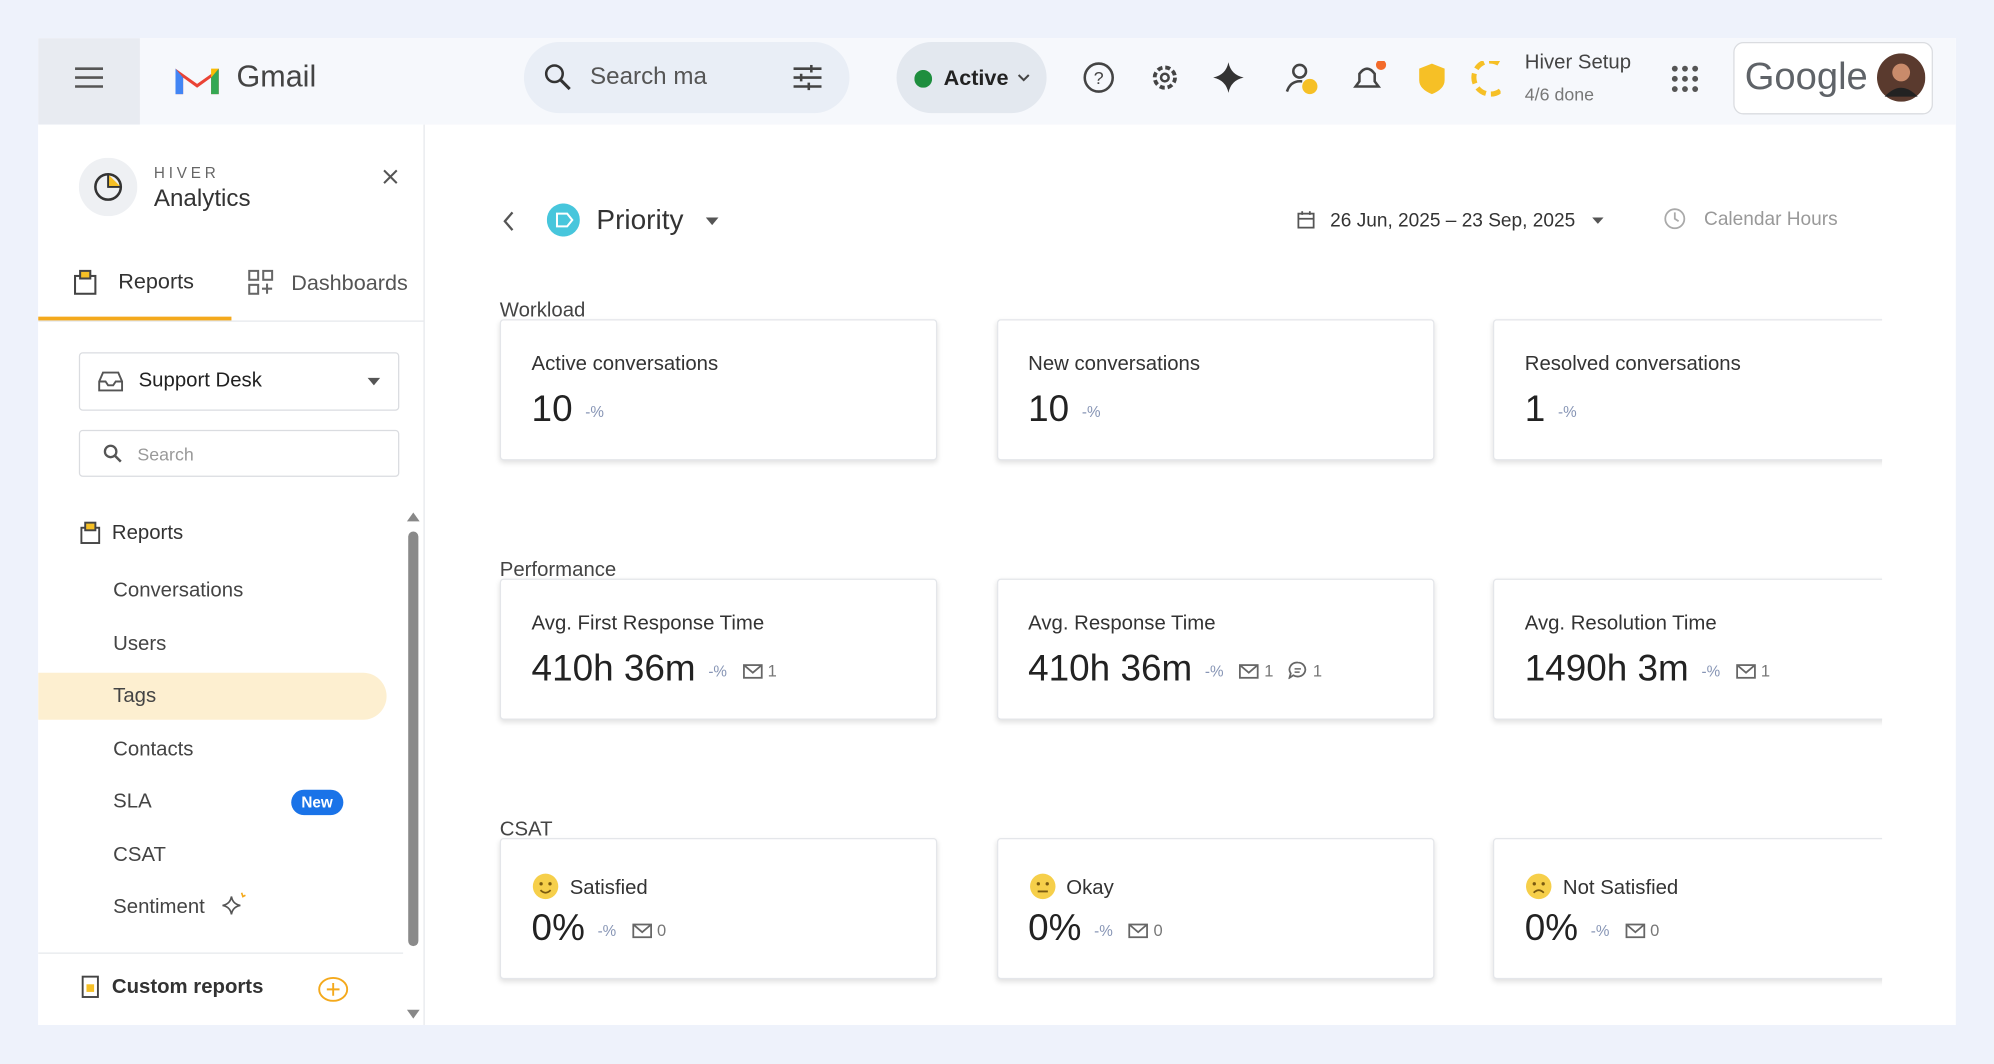  What do you see at coordinates (1215, 649) in the screenshot?
I see `metric-card: Avg. Response Time 410h 36m -% 1 1` at bounding box center [1215, 649].